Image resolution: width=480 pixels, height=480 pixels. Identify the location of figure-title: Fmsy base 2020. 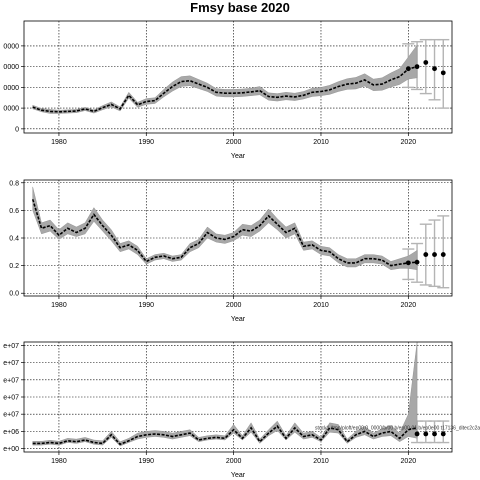
(240, 7).